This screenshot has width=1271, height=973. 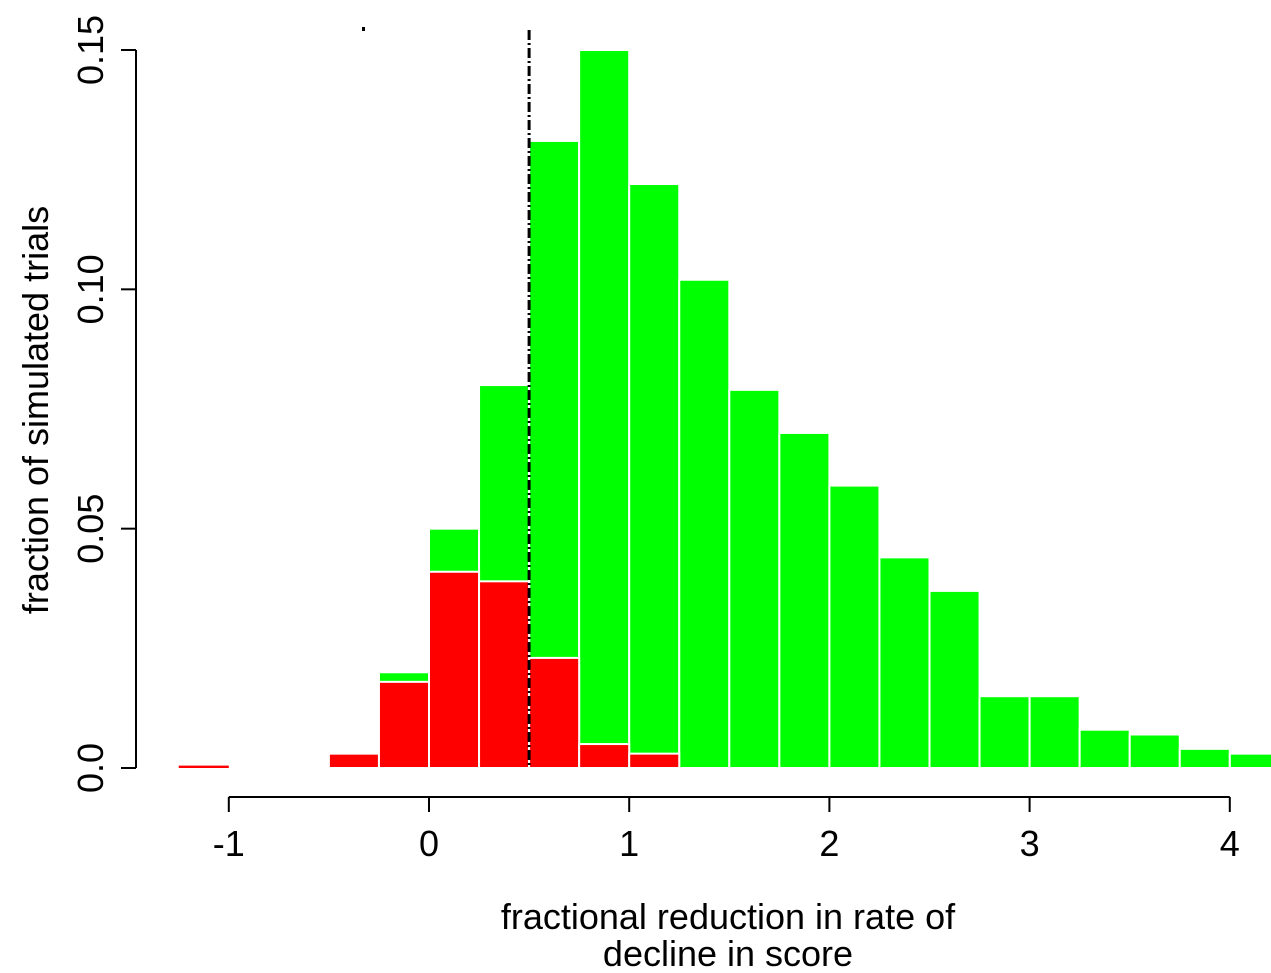 I want to click on reference-line-group, so click(x=446, y=397).